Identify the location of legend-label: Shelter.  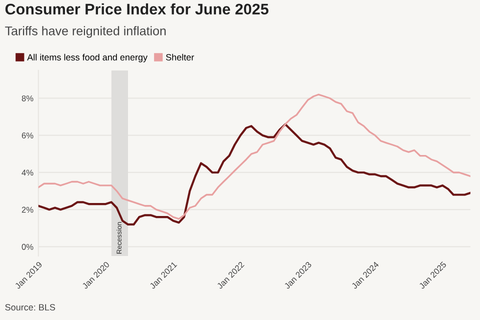
(180, 57).